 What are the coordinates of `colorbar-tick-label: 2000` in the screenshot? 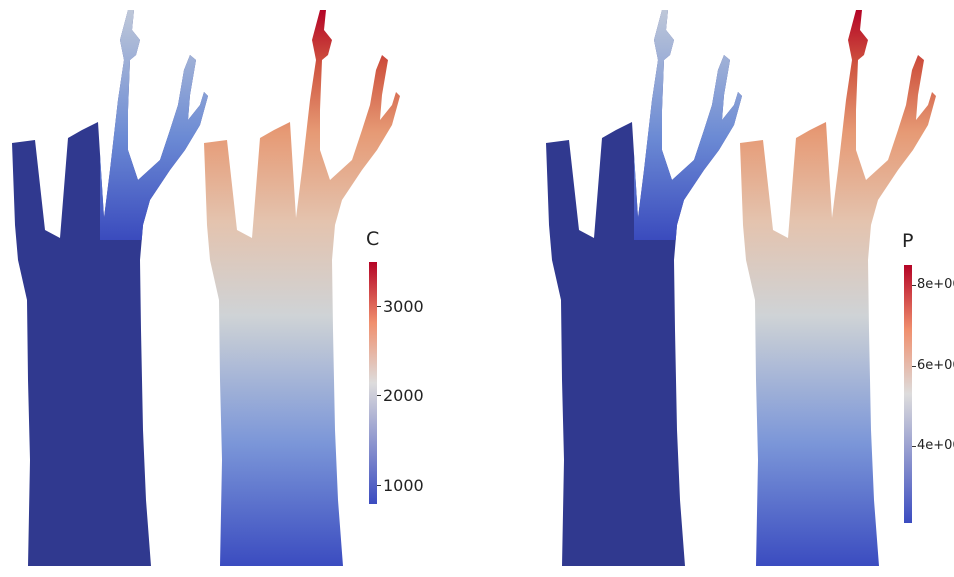 It's located at (403, 395).